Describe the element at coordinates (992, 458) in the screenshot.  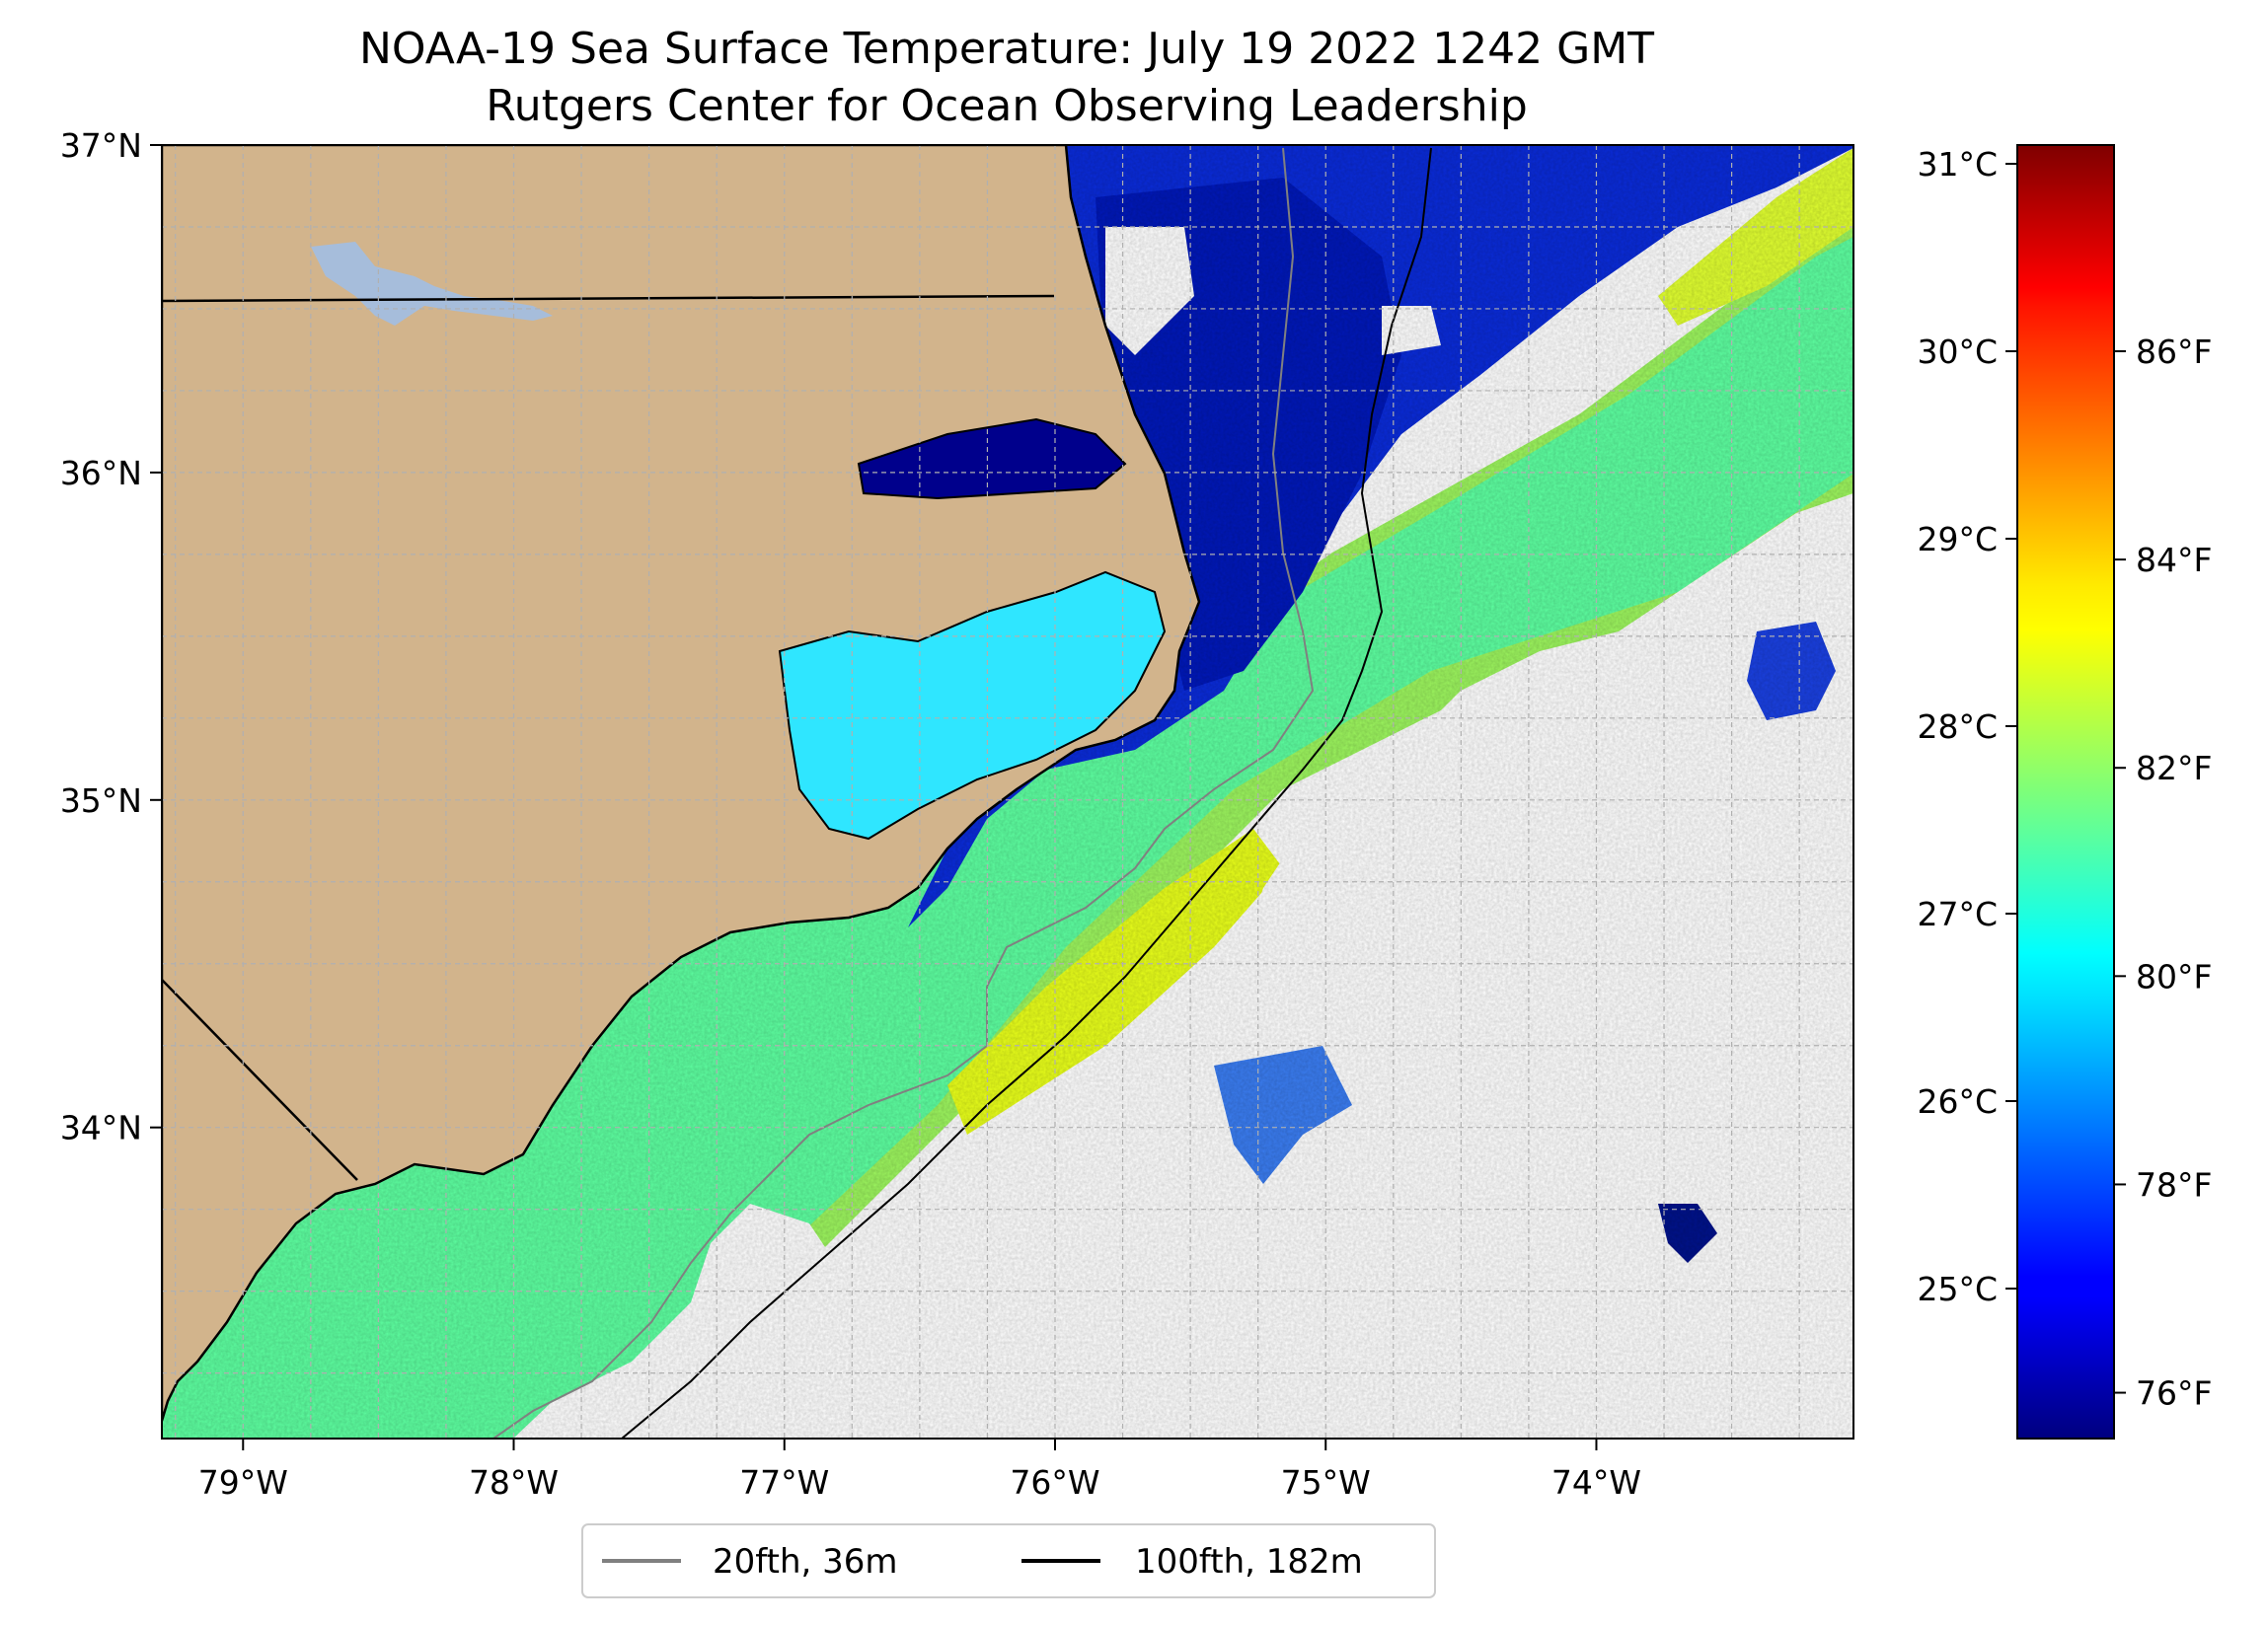
I see `albemarle-sound-water` at that location.